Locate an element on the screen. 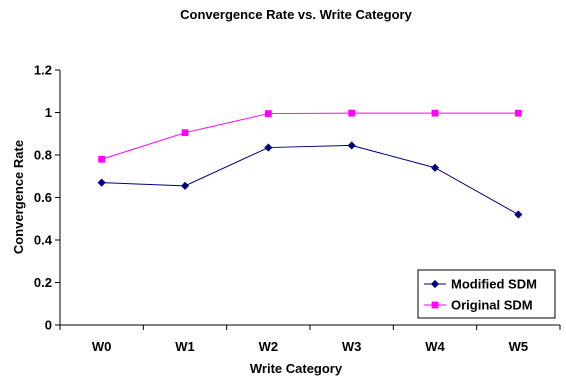 This screenshot has height=379, width=566. data-point-modified-sdm-W1 is located at coordinates (185, 185).